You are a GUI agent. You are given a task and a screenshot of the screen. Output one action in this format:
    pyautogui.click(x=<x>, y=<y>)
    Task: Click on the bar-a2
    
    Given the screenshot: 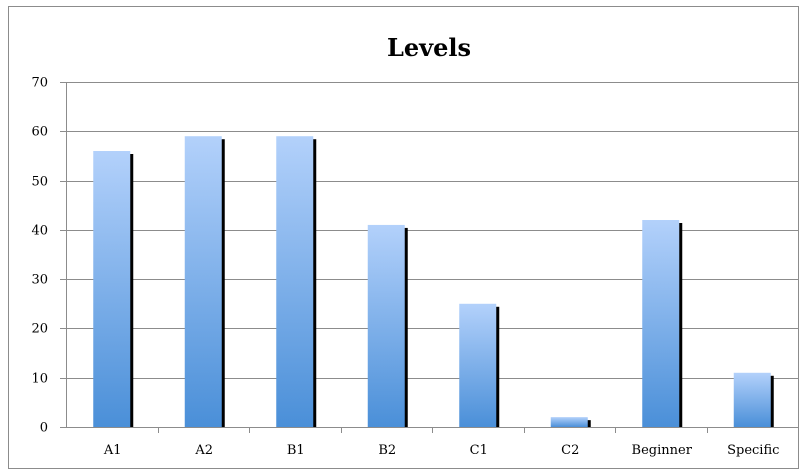 What is the action you would take?
    pyautogui.click(x=203, y=281)
    